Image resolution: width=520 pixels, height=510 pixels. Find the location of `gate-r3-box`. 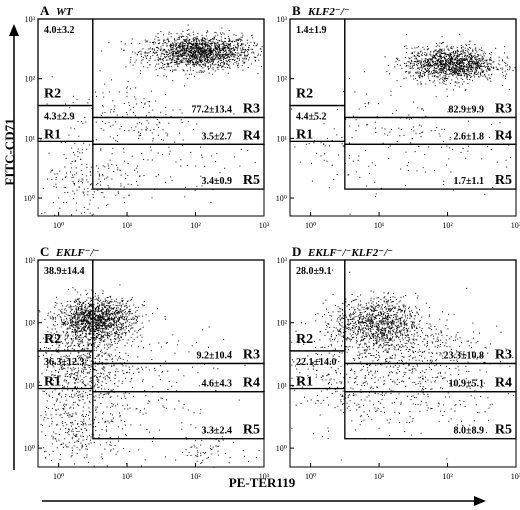

gate-r3-box is located at coordinates (178, 68).